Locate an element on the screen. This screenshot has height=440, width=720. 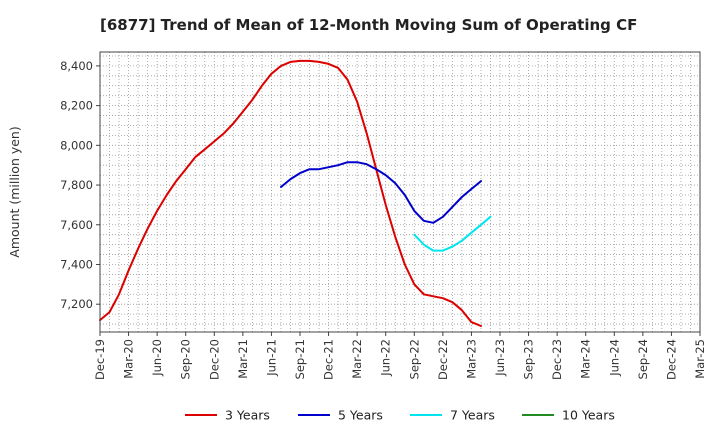
x-tick-label: Jun-24 is located at coordinates (614, 358).